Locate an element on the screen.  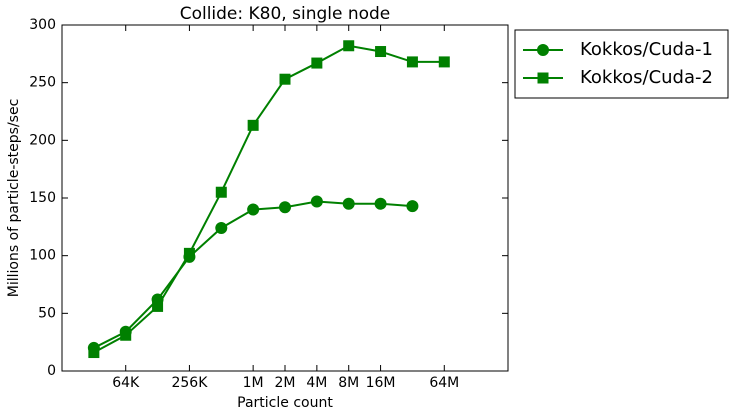
x-tick-label: 16M is located at coordinates (381, 383).